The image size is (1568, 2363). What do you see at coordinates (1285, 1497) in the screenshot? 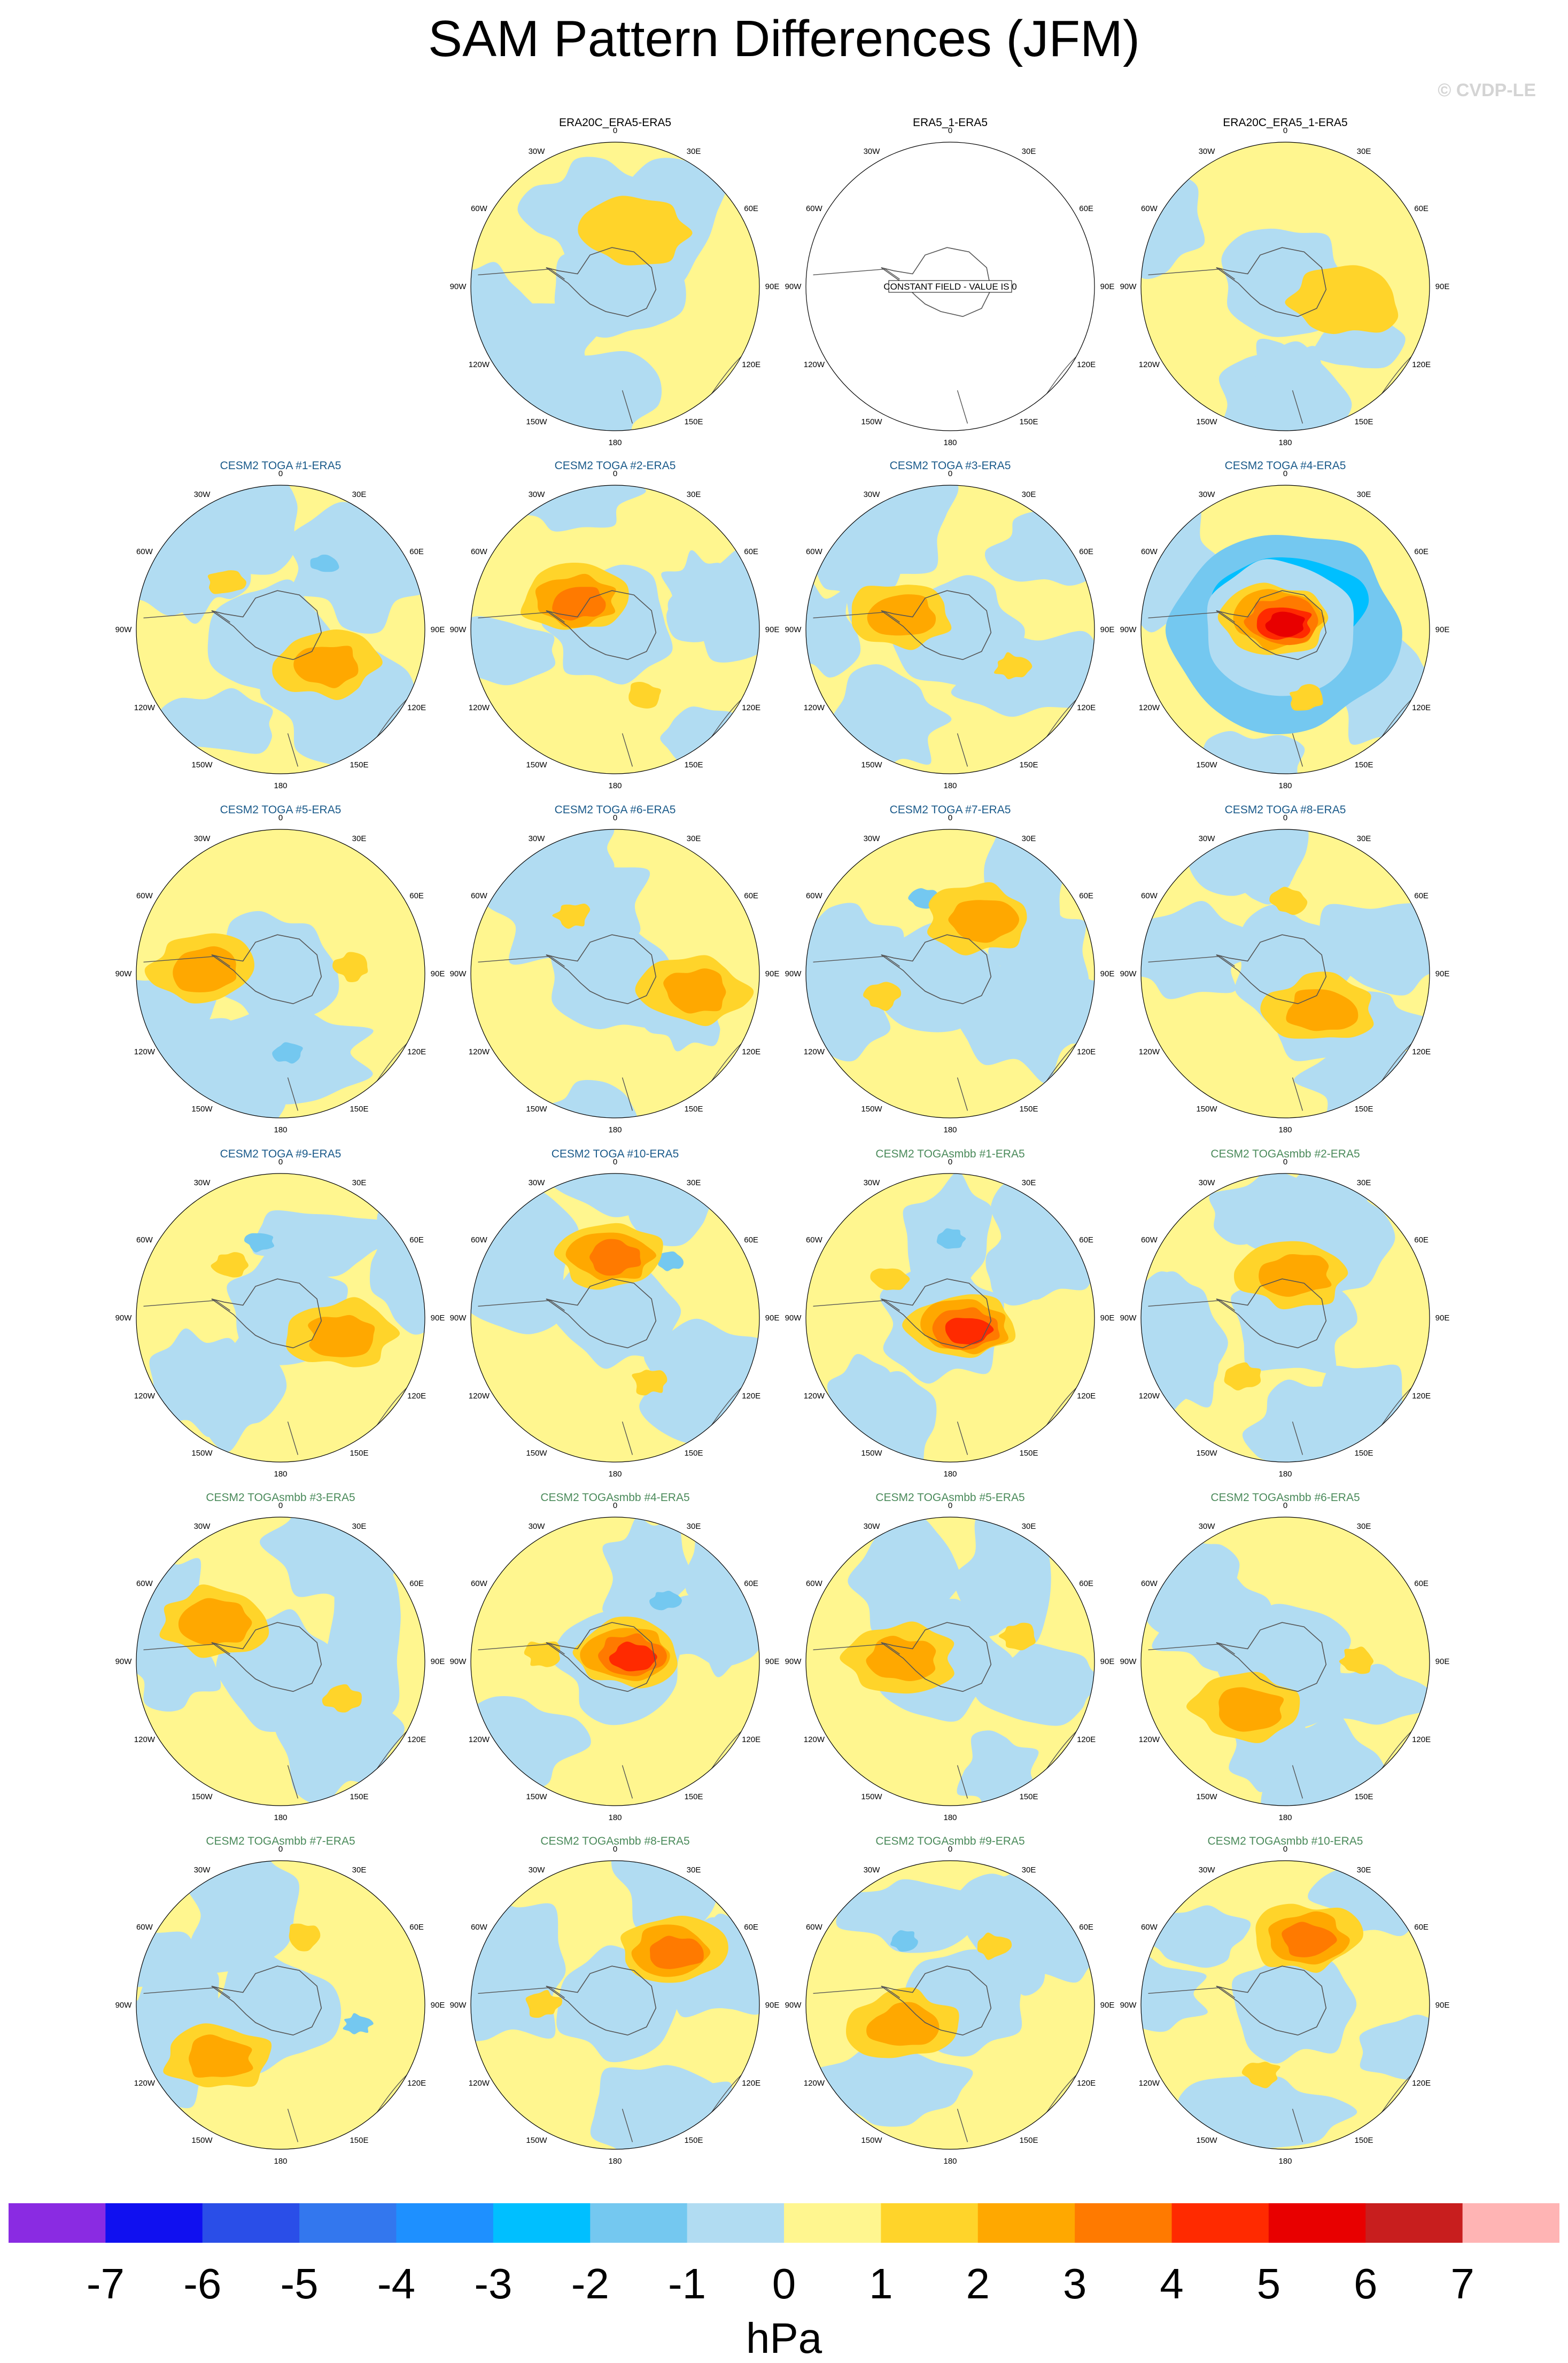
I see `panel-title: CESM2 TOGAsmbb #6-ERA5` at bounding box center [1285, 1497].